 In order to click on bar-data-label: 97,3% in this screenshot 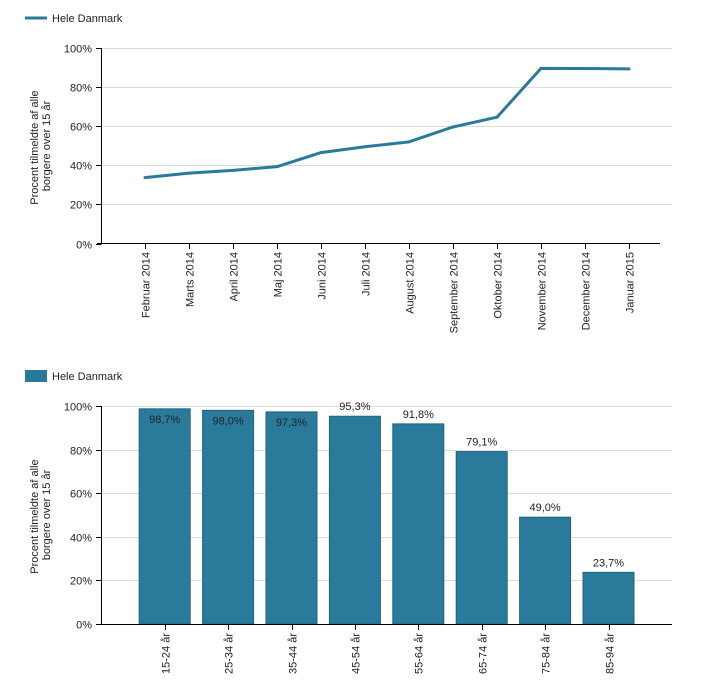, I will do `click(291, 423)`.